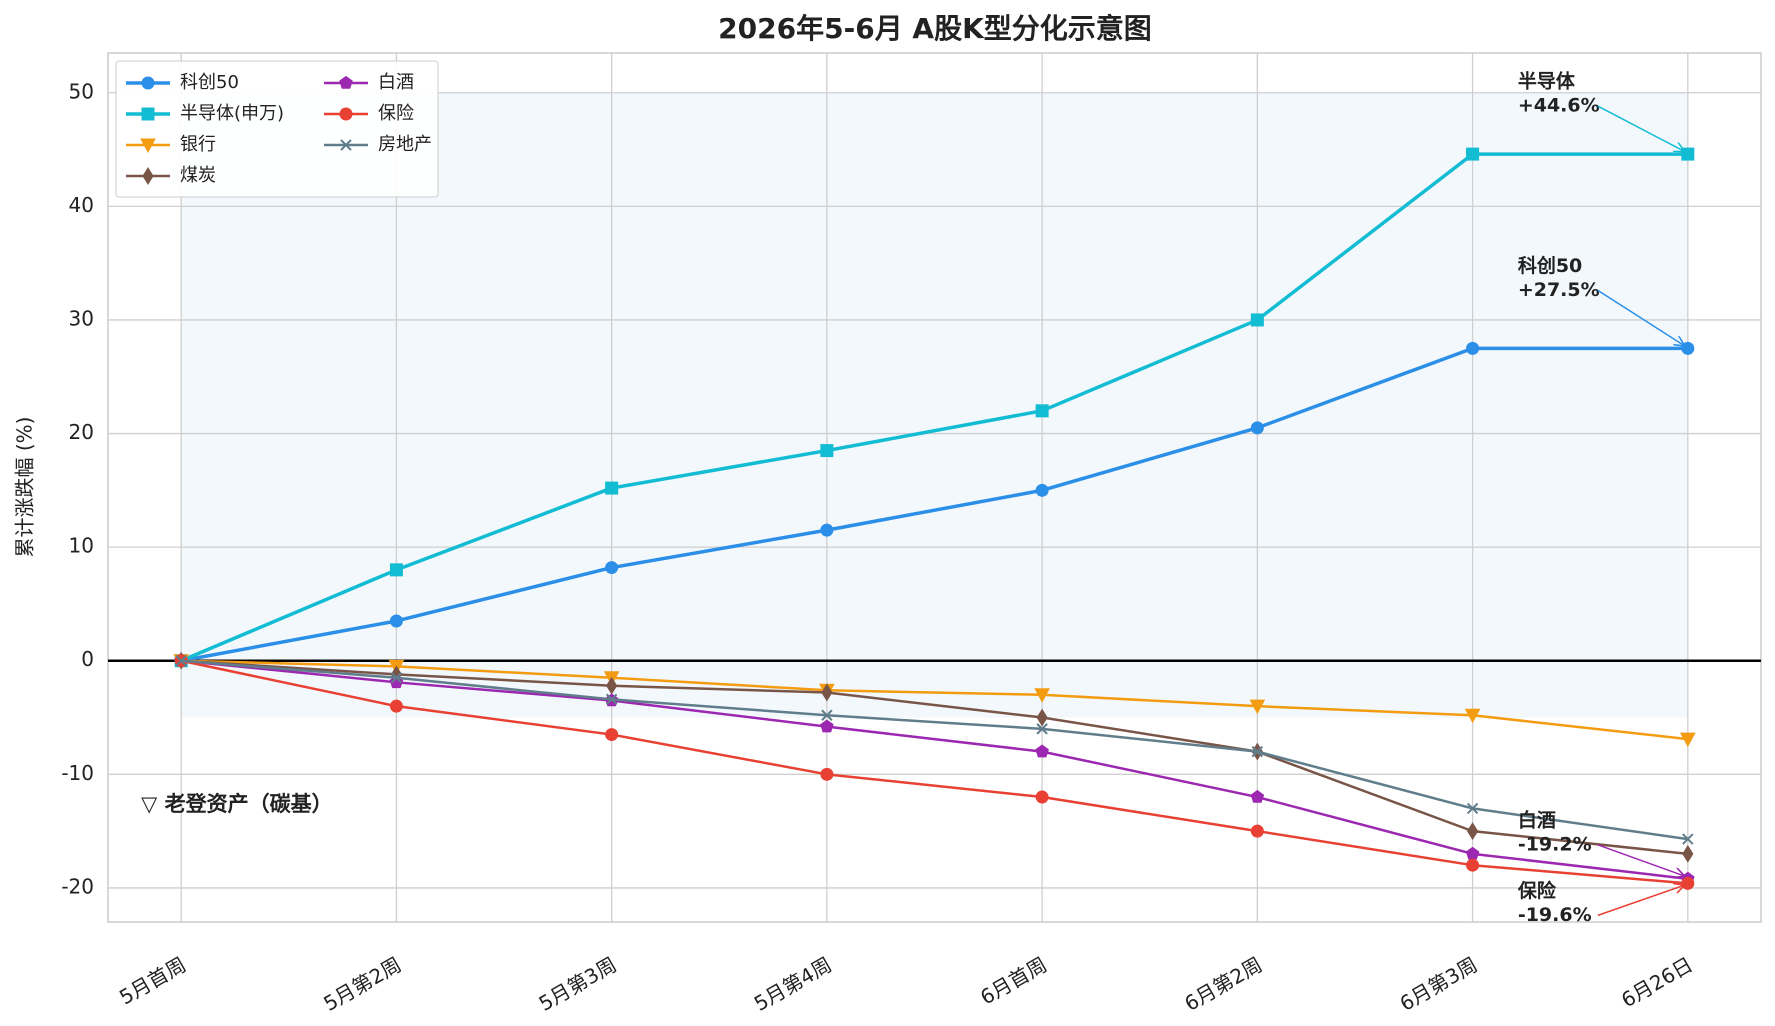  What do you see at coordinates (1559, 290) in the screenshot?
I see `annotation-text: +27.5%` at bounding box center [1559, 290].